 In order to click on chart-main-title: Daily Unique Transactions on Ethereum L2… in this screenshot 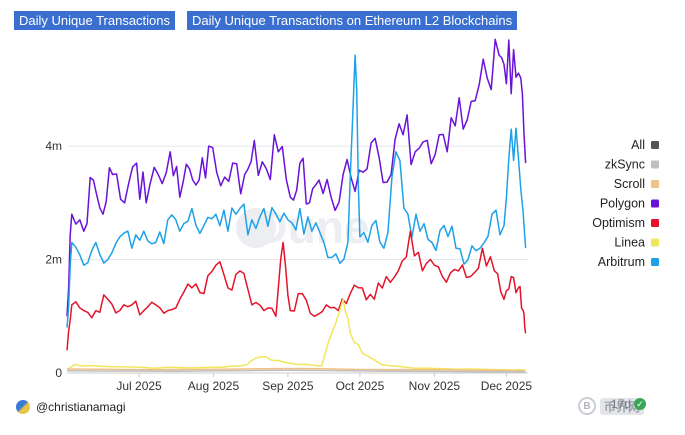, I will do `click(352, 20)`.